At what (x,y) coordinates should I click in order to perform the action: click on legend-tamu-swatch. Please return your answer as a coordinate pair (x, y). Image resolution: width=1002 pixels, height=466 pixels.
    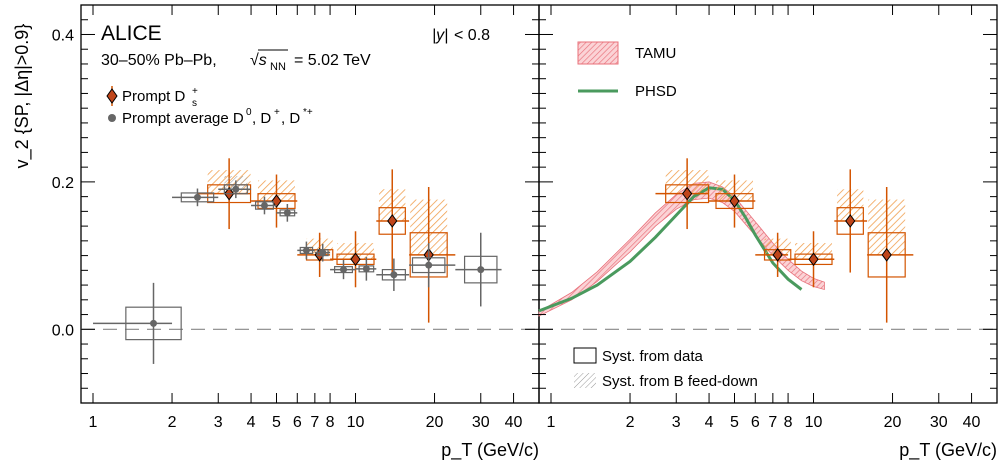
    Looking at the image, I should click on (598, 53).